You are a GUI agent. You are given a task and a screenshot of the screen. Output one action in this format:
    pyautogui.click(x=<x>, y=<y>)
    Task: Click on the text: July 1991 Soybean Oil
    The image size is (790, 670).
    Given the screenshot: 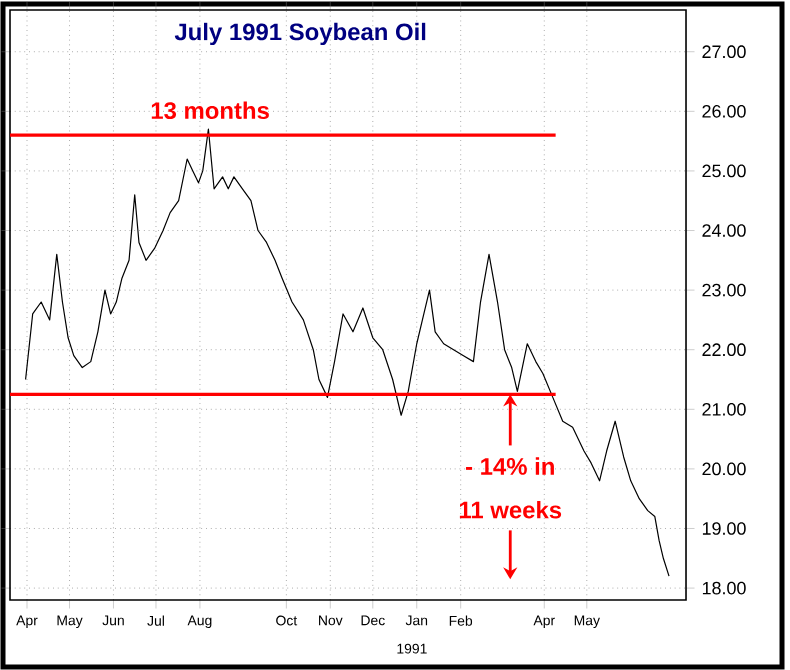 What is the action you would take?
    pyautogui.click(x=300, y=34)
    